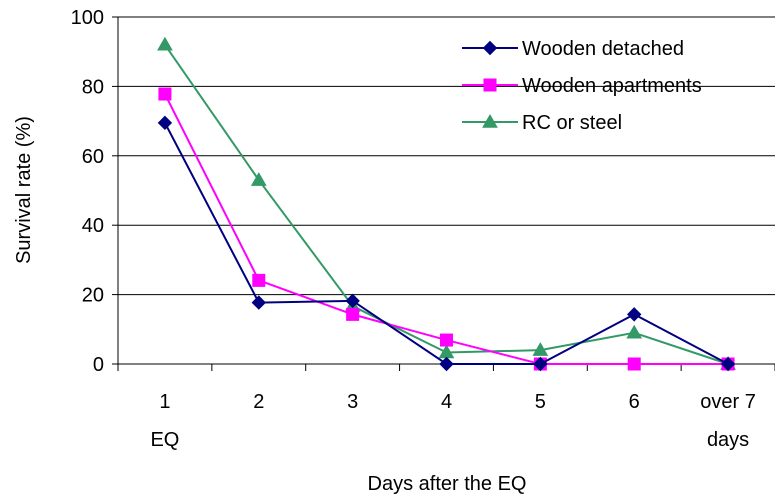 The width and height of the screenshot is (775, 499). What do you see at coordinates (93, 157) in the screenshot?
I see `y-tick-label-60: 60` at bounding box center [93, 157].